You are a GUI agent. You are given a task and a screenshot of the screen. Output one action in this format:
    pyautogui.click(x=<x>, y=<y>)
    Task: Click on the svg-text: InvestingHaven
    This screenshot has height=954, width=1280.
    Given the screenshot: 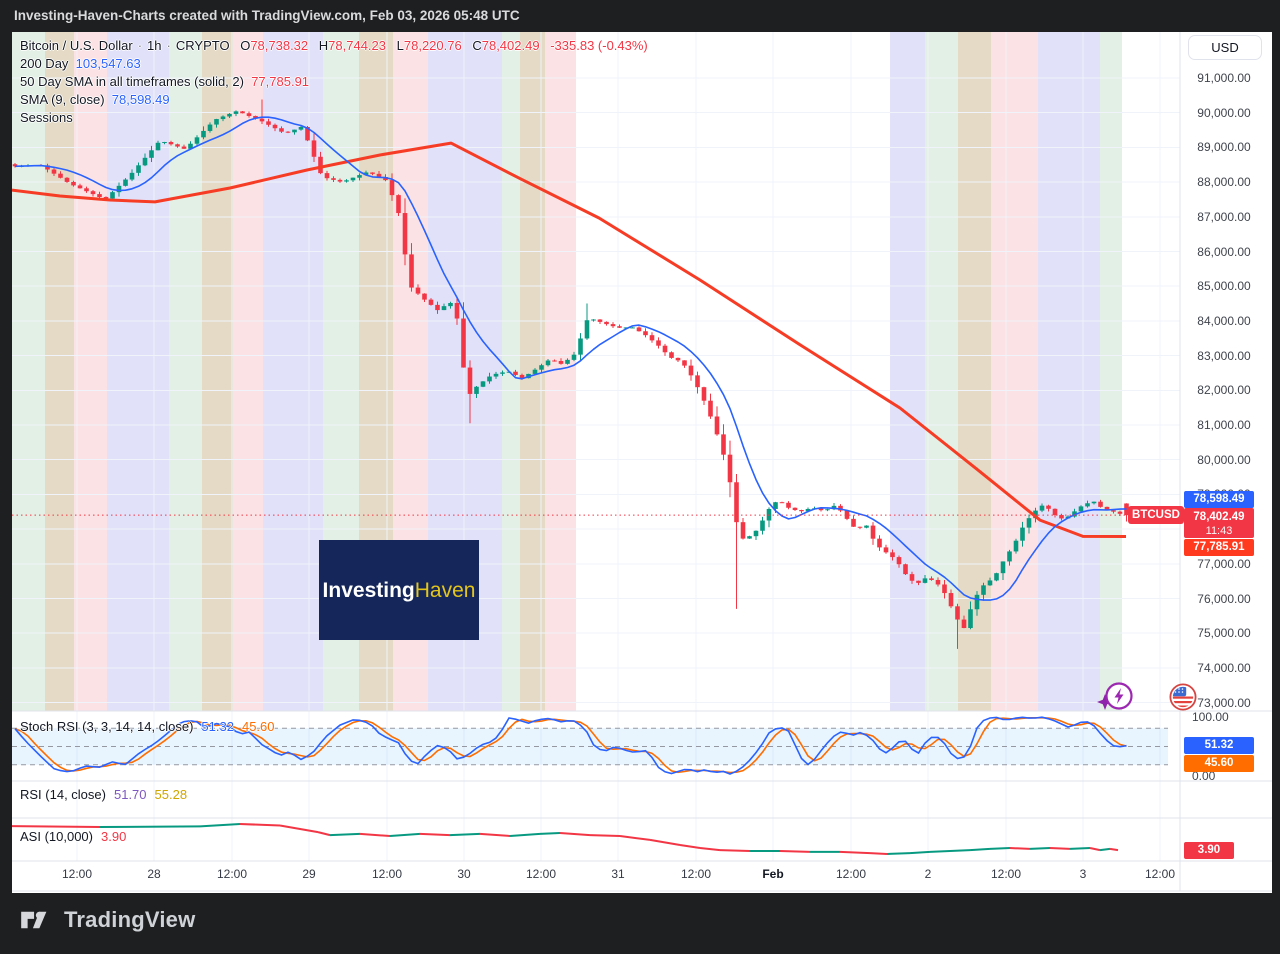 What is the action you would take?
    pyautogui.click(x=399, y=590)
    